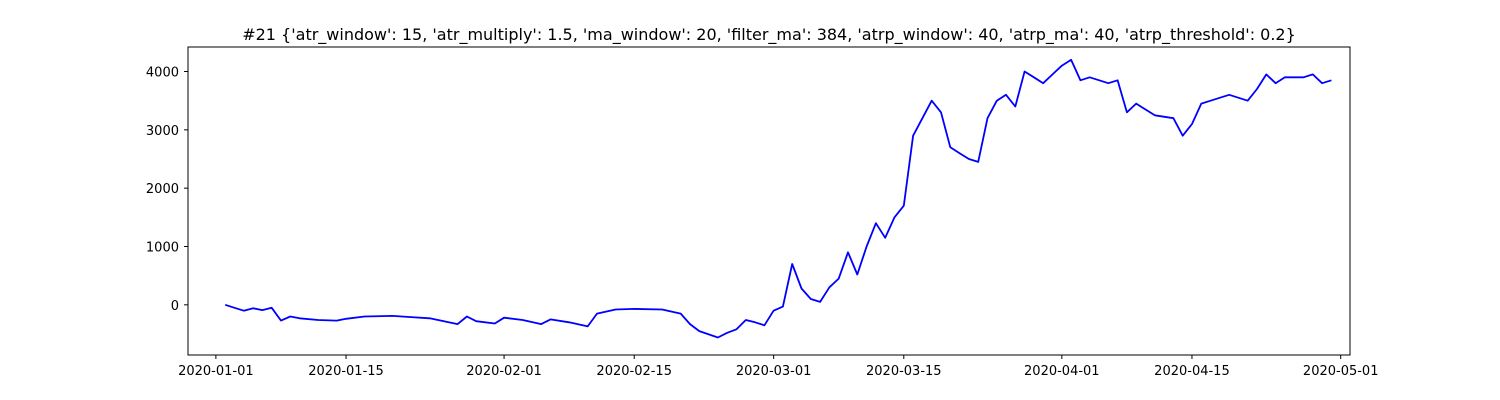 Image resolution: width=1500 pixels, height=400 pixels. What do you see at coordinates (1192, 371) in the screenshot?
I see `x-tick-label: 2020-04-15` at bounding box center [1192, 371].